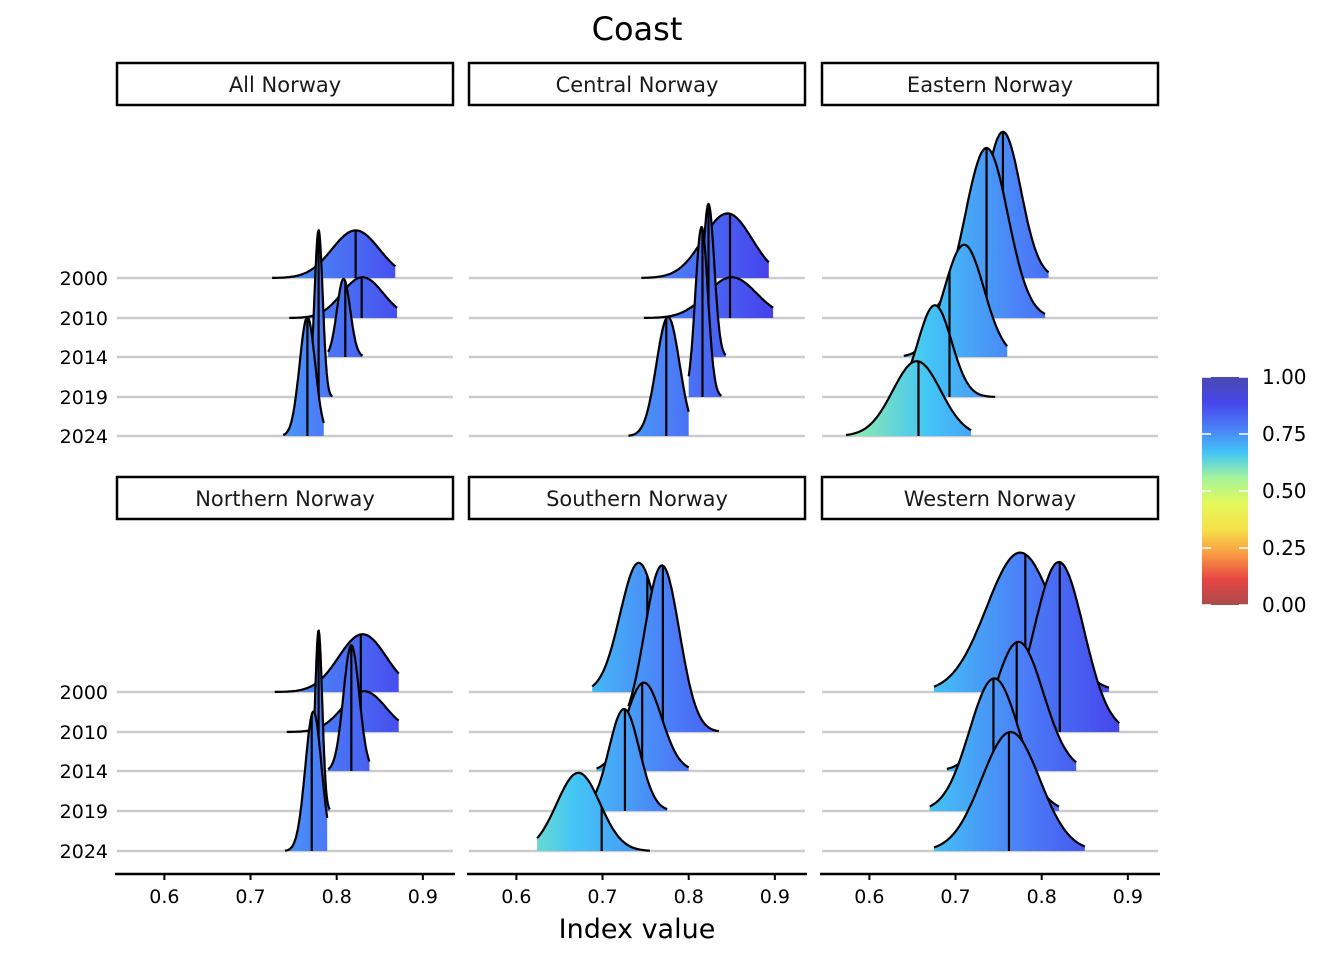 The height and width of the screenshot is (960, 1344). Describe the element at coordinates (990, 691) in the screenshot. I see `facet-panel: Western Norway 0.6 0.7 0.8 0.9` at that location.